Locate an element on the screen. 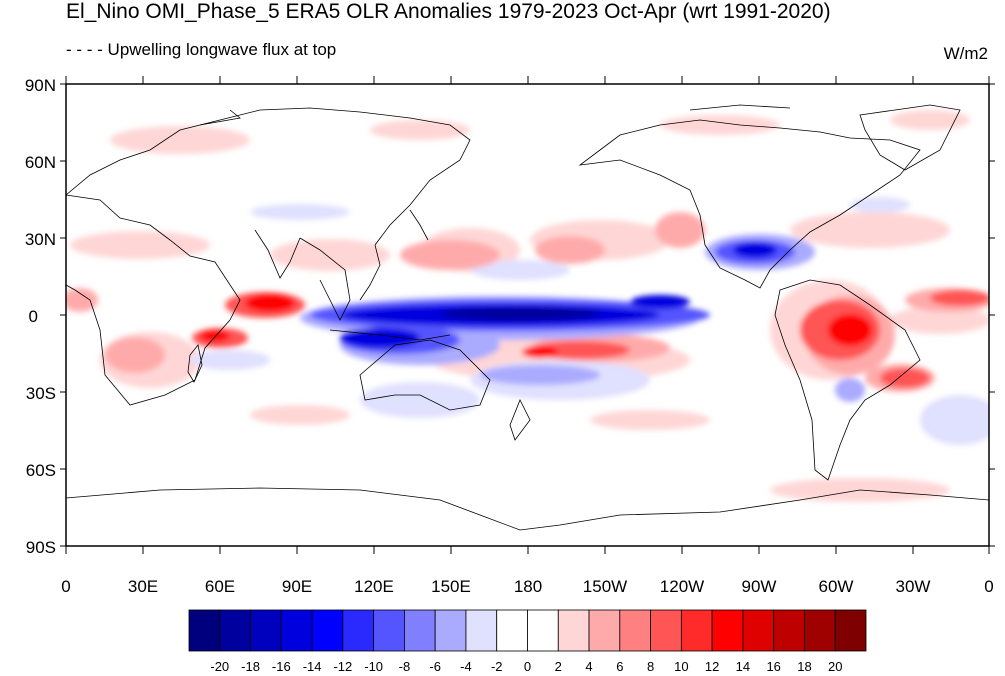 This screenshot has height=676, width=1005. lat-label: 30N is located at coordinates (40, 239).